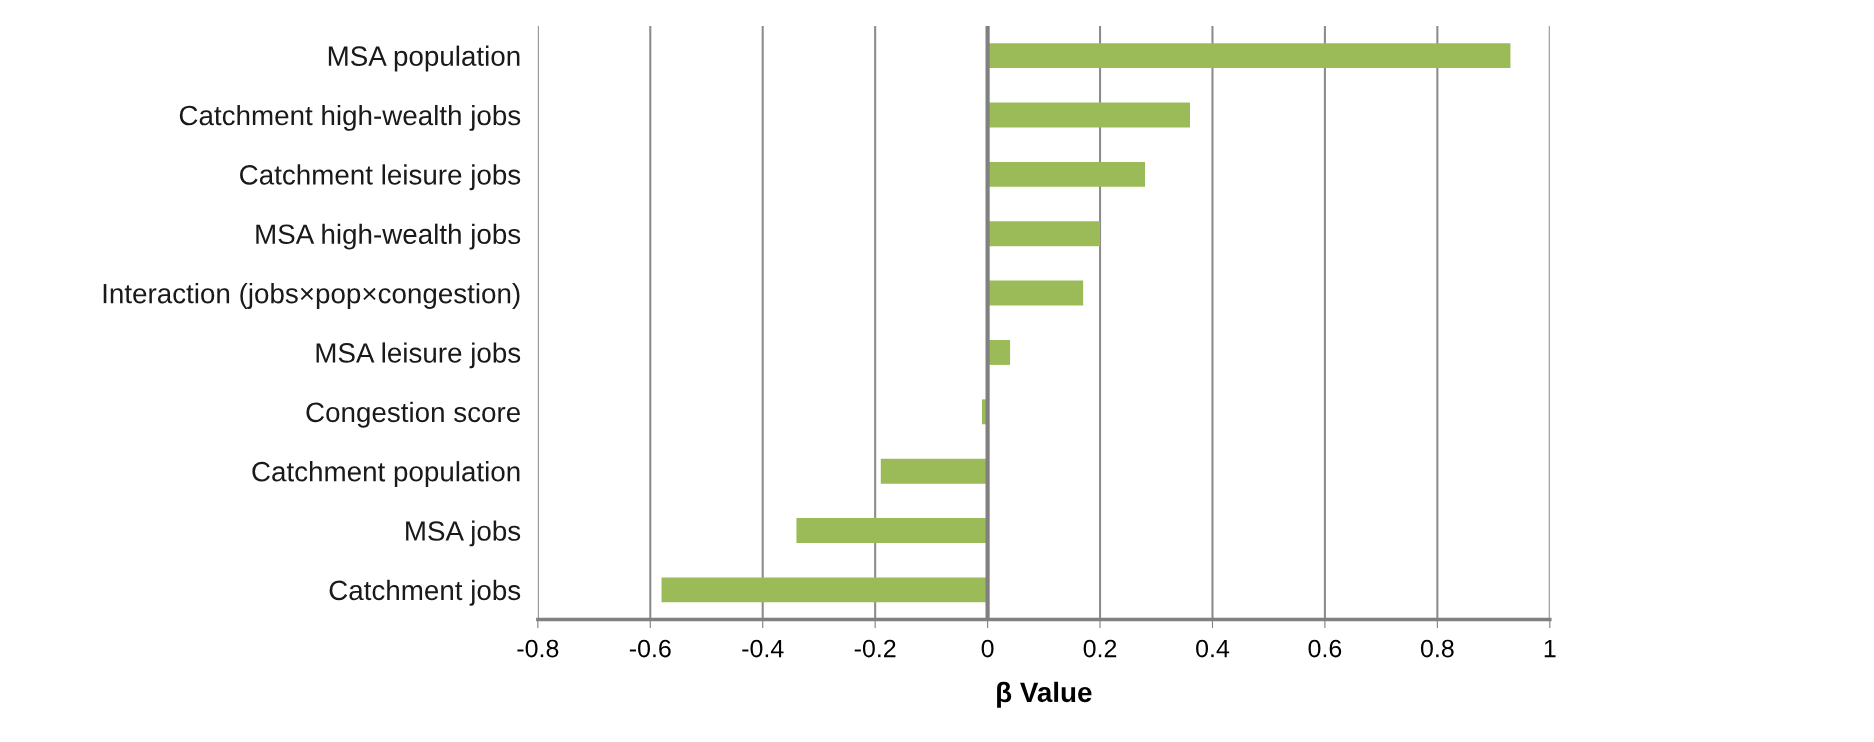 The width and height of the screenshot is (1874, 742). What do you see at coordinates (987, 648) in the screenshot?
I see `x-tick-label: 0` at bounding box center [987, 648].